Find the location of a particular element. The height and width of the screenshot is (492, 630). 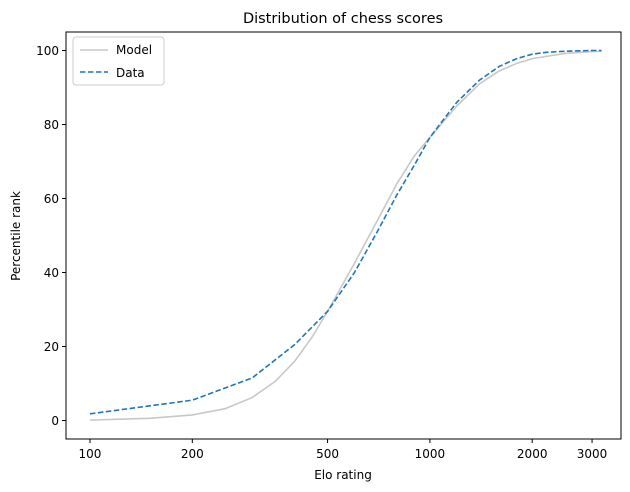

legend: Model Data is located at coordinates (118, 61).